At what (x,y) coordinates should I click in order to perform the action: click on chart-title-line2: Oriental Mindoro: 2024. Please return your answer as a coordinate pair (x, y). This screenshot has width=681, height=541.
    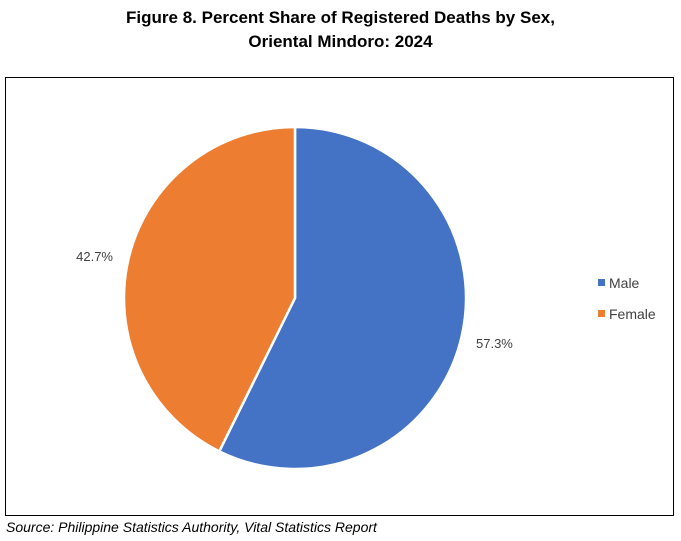
    Looking at the image, I should click on (340, 41).